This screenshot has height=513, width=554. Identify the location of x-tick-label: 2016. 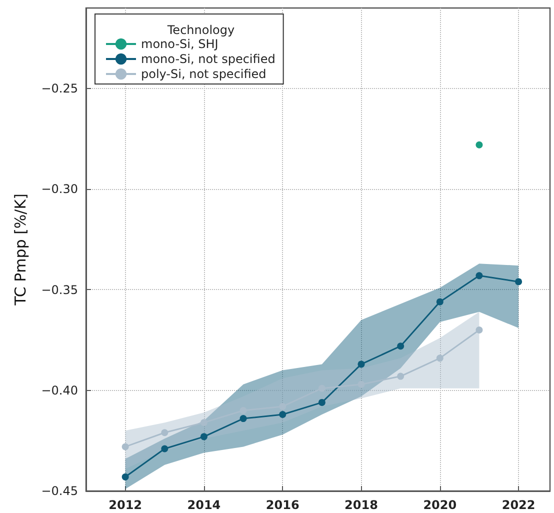
(283, 505).